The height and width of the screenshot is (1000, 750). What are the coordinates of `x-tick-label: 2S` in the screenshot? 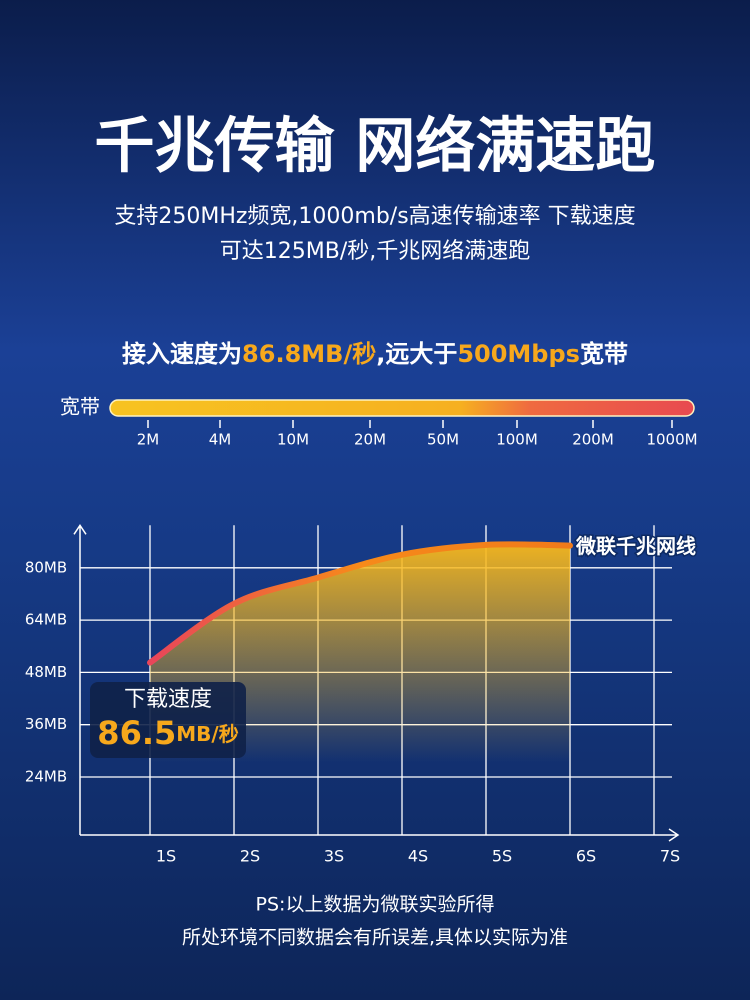 It's located at (250, 856).